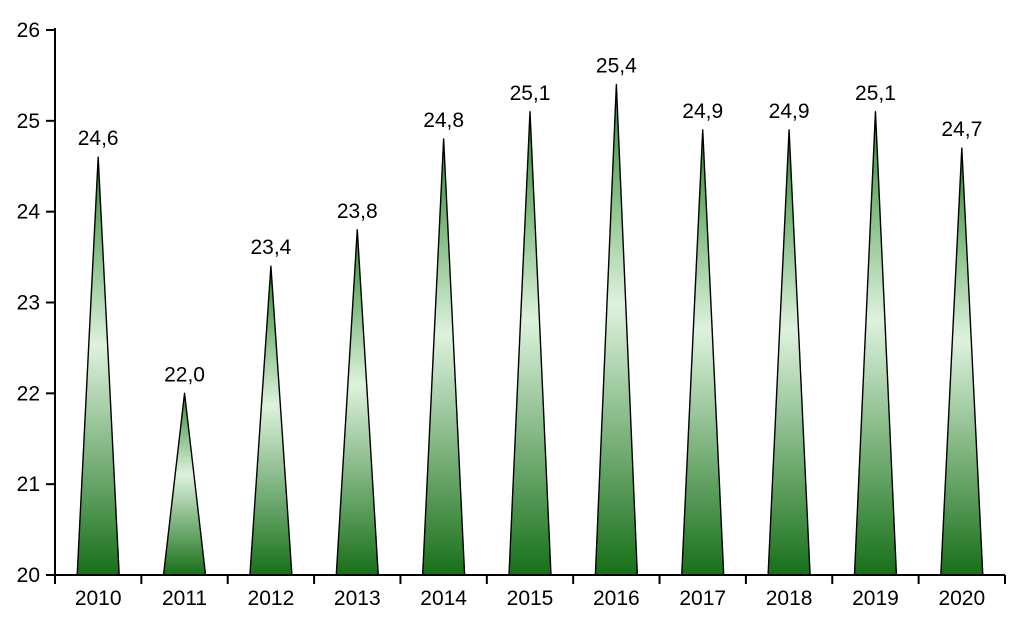 This screenshot has height=636, width=1024. Describe the element at coordinates (443, 598) in the screenshot. I see `x-category-label-2014: 2014` at that location.